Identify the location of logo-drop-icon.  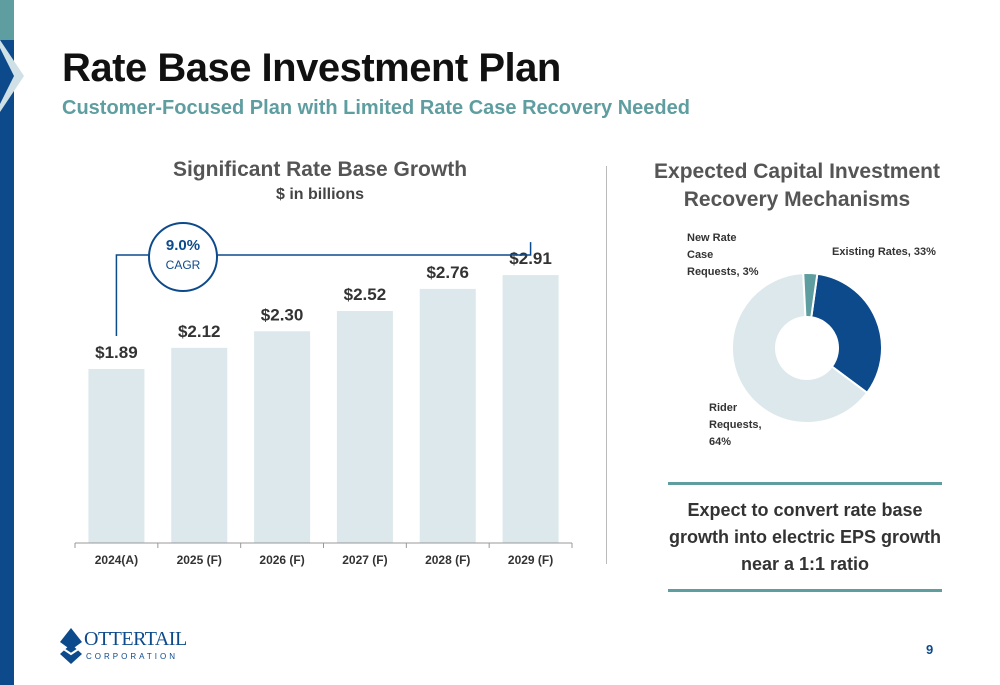
(71, 646).